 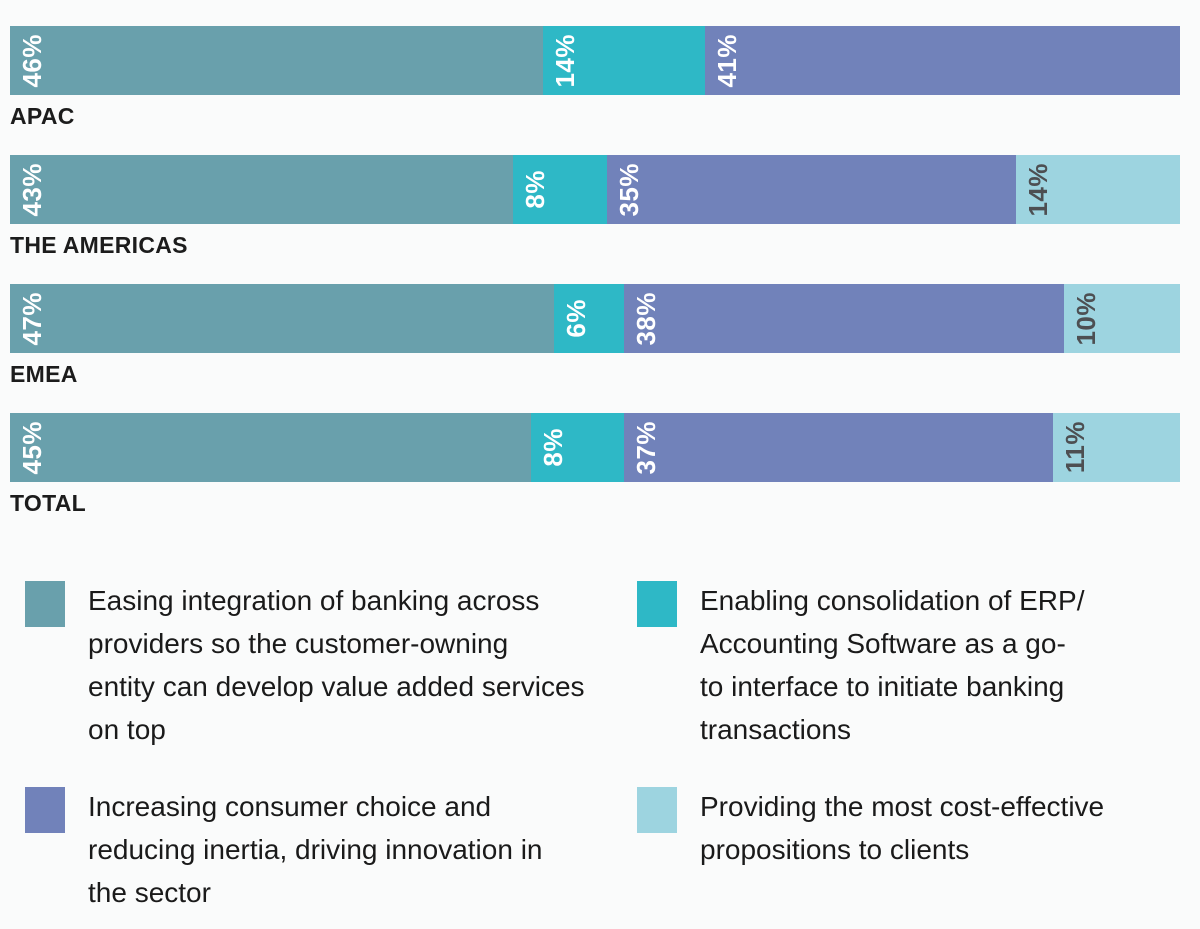 What do you see at coordinates (48, 503) in the screenshot?
I see `category-label: TOTAL` at bounding box center [48, 503].